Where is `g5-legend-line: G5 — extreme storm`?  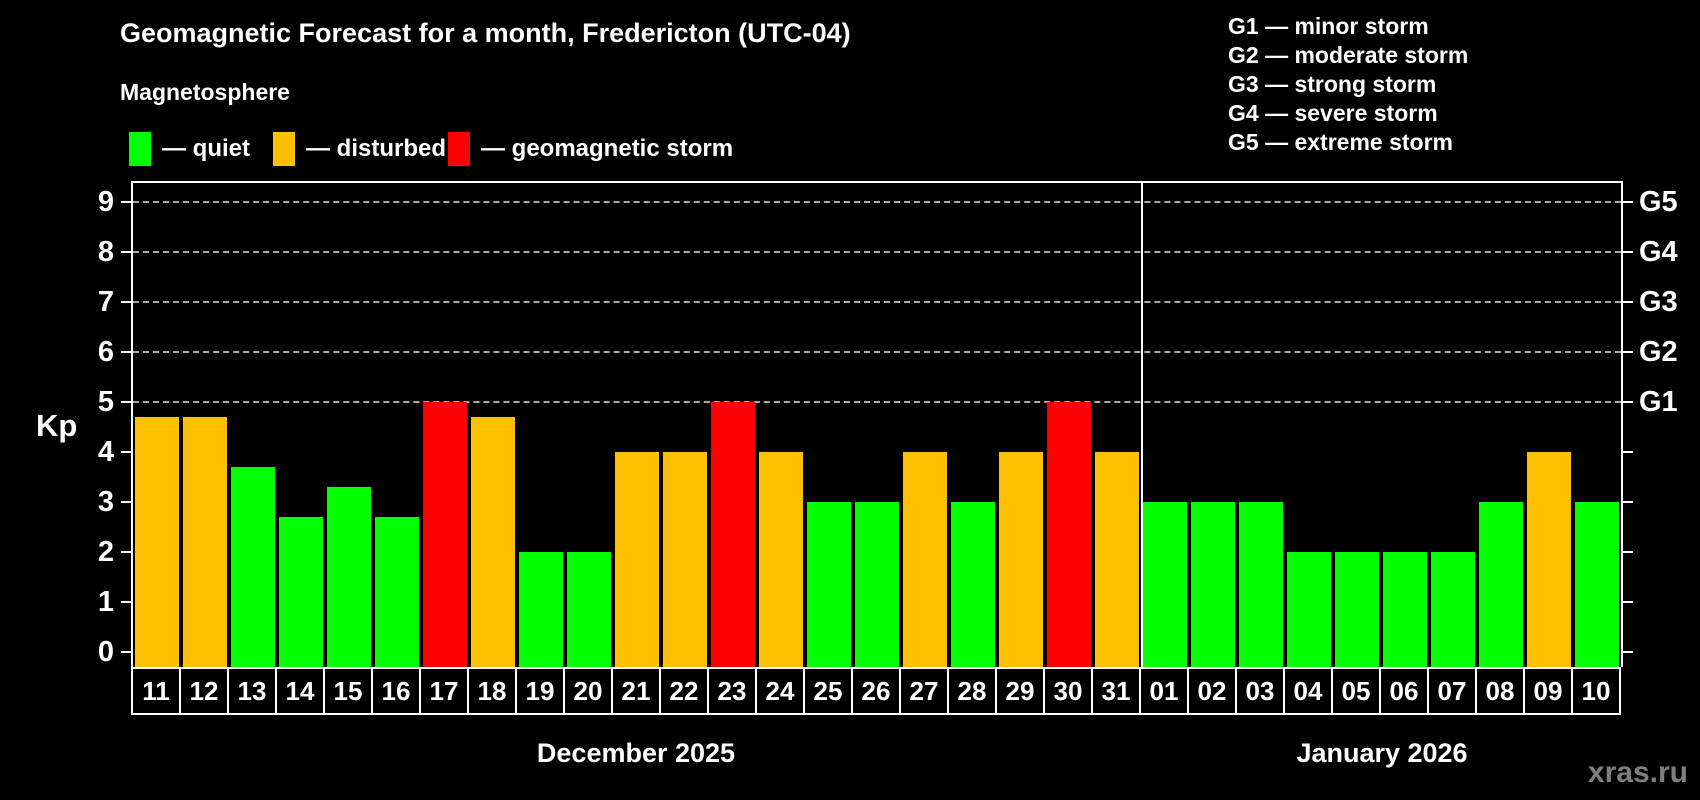 g5-legend-line: G5 — extreme storm is located at coordinates (1340, 142).